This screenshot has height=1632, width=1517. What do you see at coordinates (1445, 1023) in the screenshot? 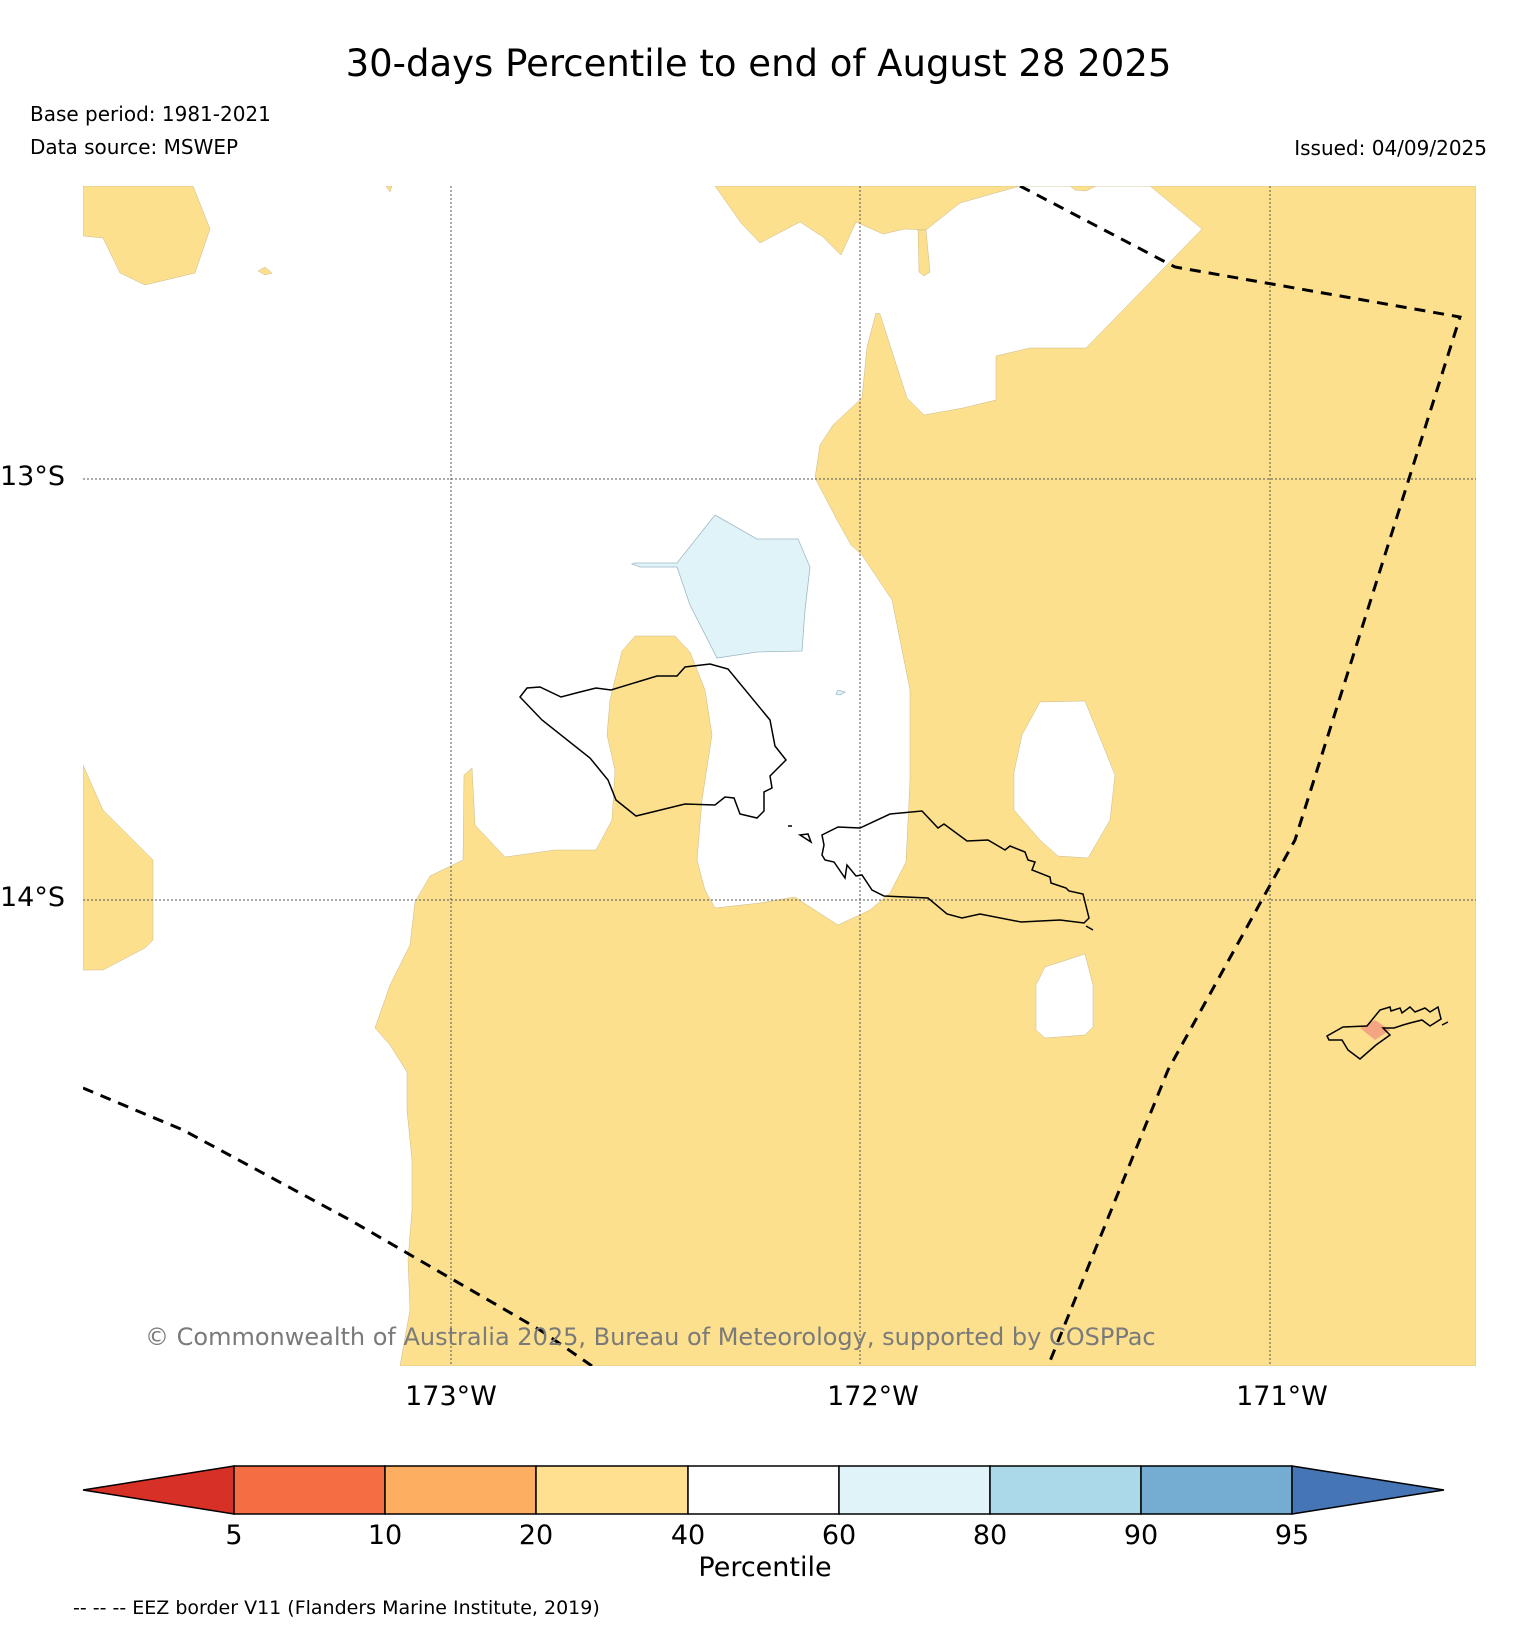
I see `tutuila-east-tip` at bounding box center [1445, 1023].